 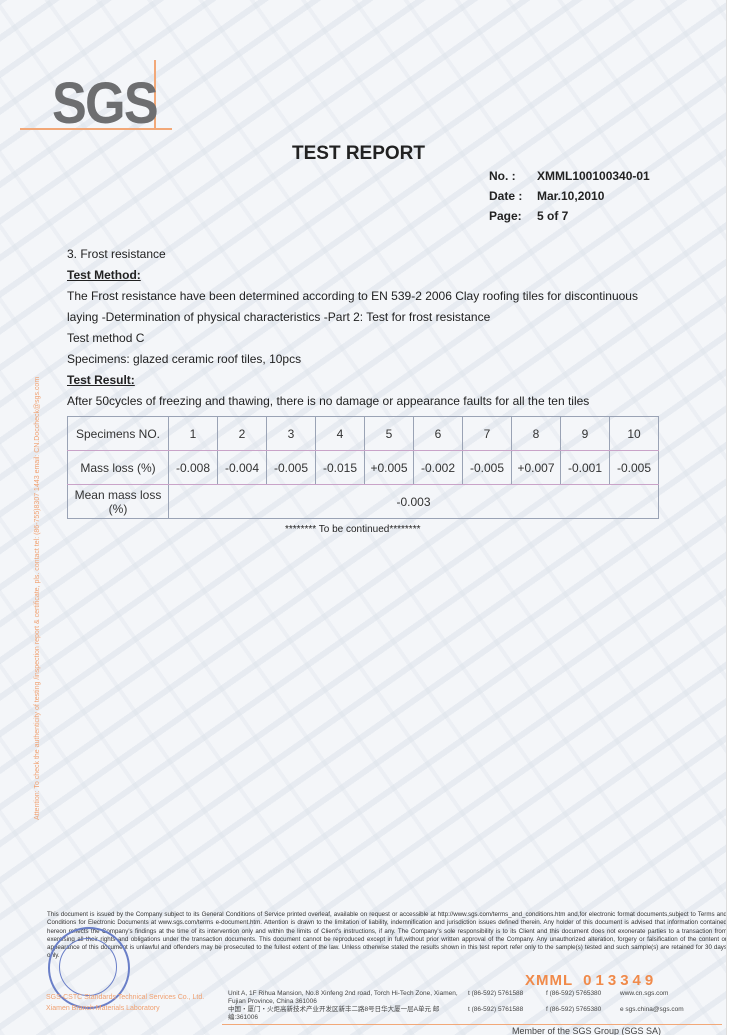 I want to click on company-line: Xiamen Branch Materials Laboratory, so click(x=103, y=1008).